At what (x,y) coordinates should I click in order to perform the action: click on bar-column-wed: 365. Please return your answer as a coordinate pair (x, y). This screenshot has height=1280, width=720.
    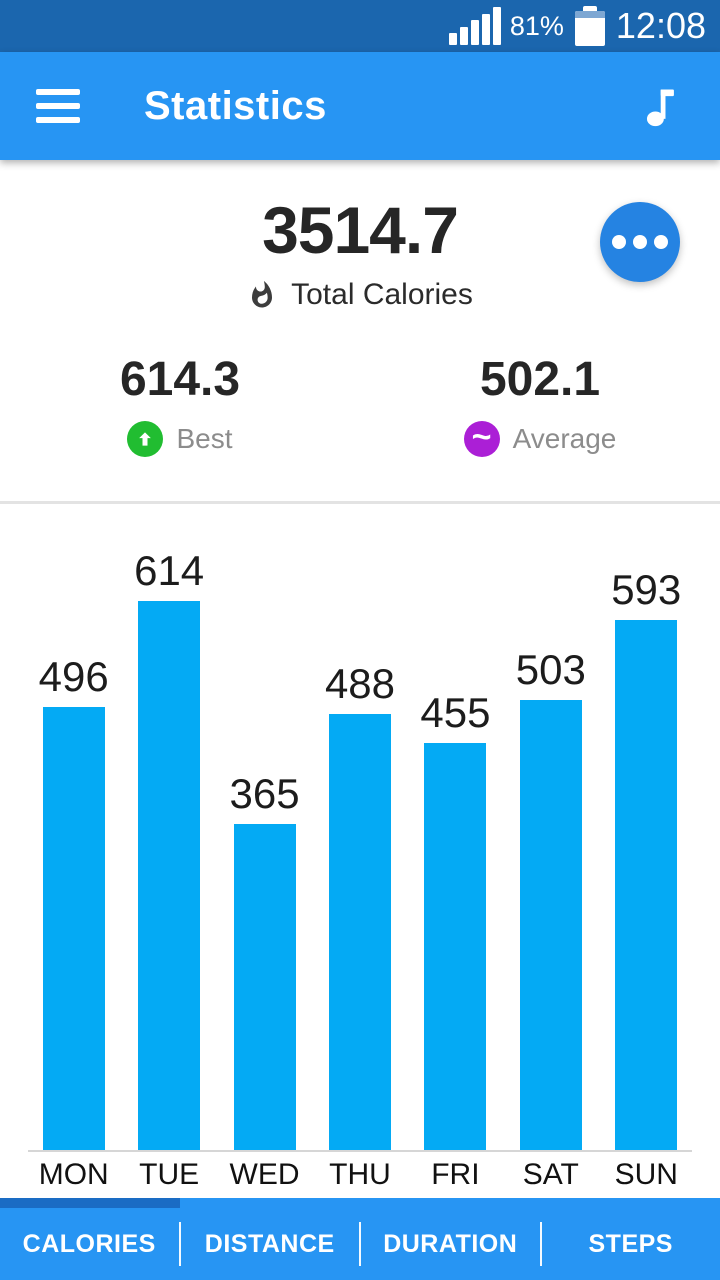
    Looking at the image, I should click on (264, 960).